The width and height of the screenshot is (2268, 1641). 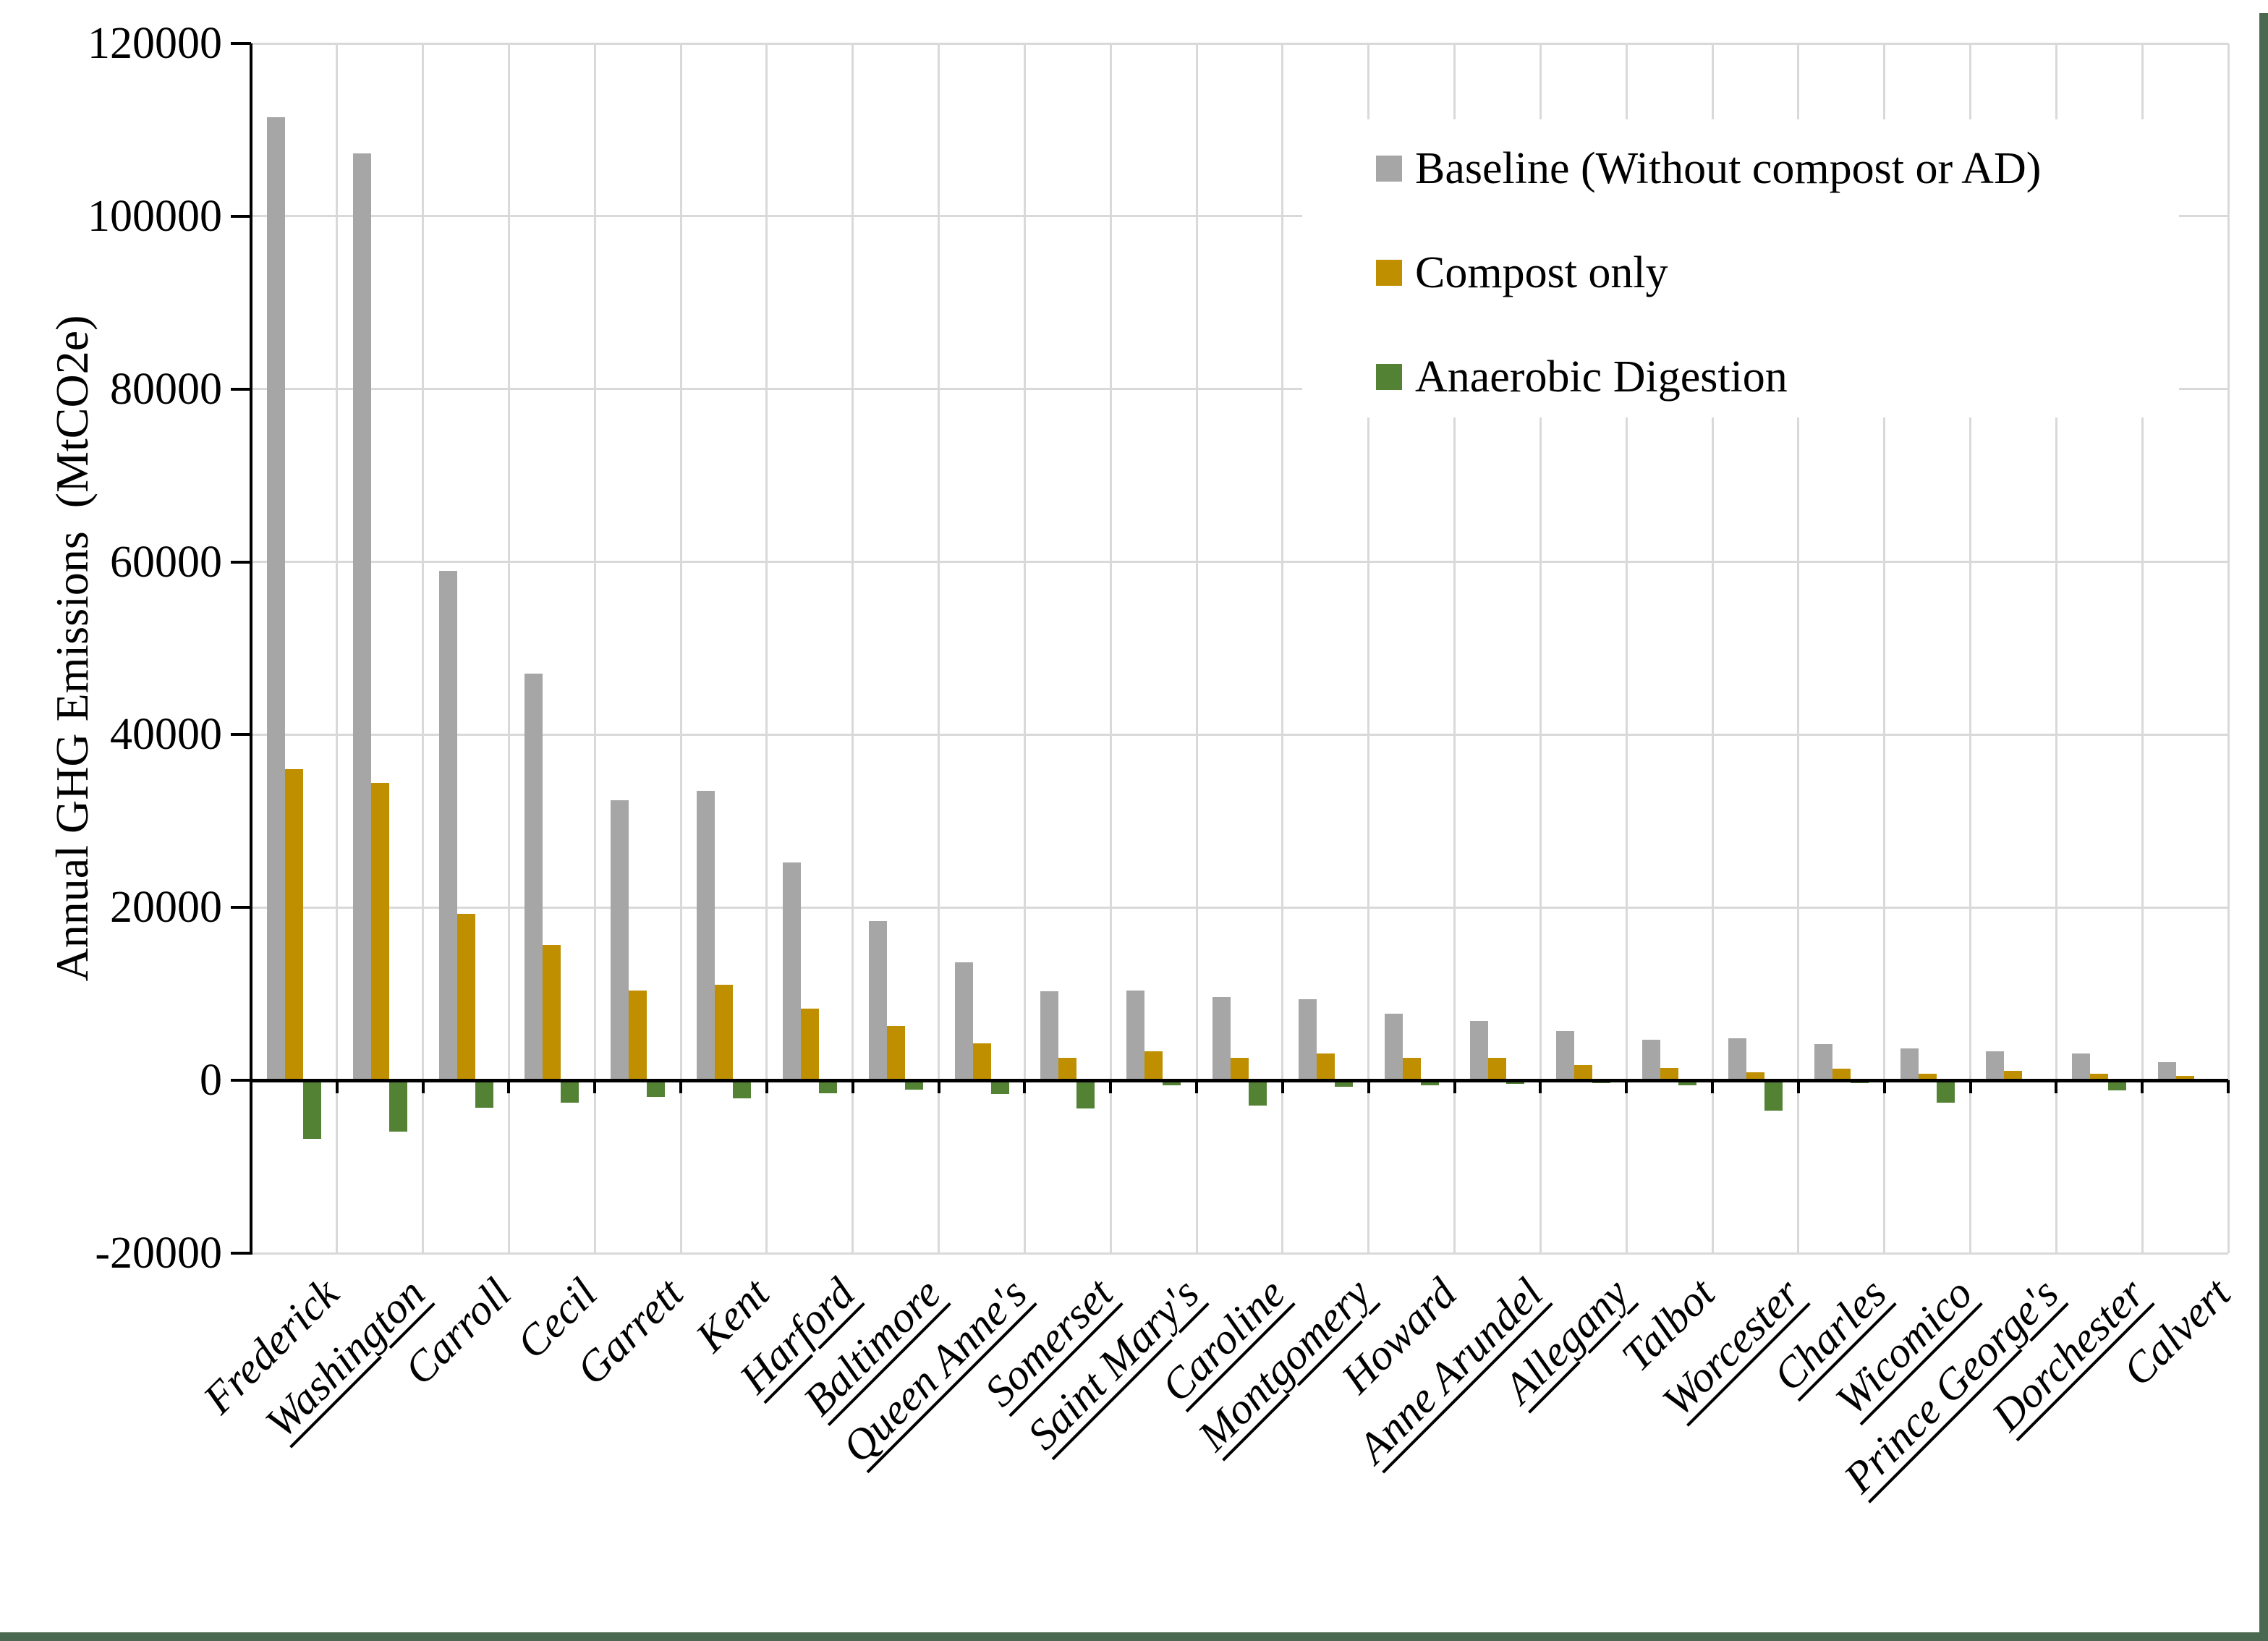 I want to click on bar-compost-somerset, so click(x=1067, y=1069).